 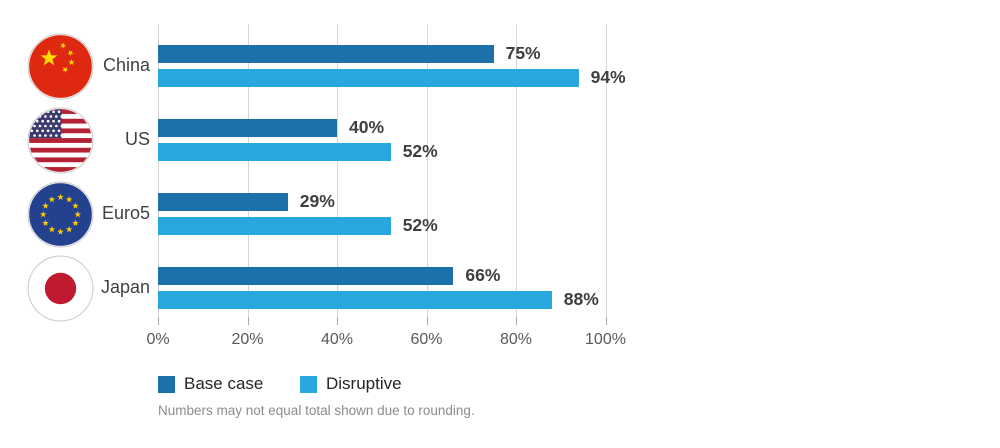 What do you see at coordinates (137, 139) in the screenshot?
I see `category-label: US` at bounding box center [137, 139].